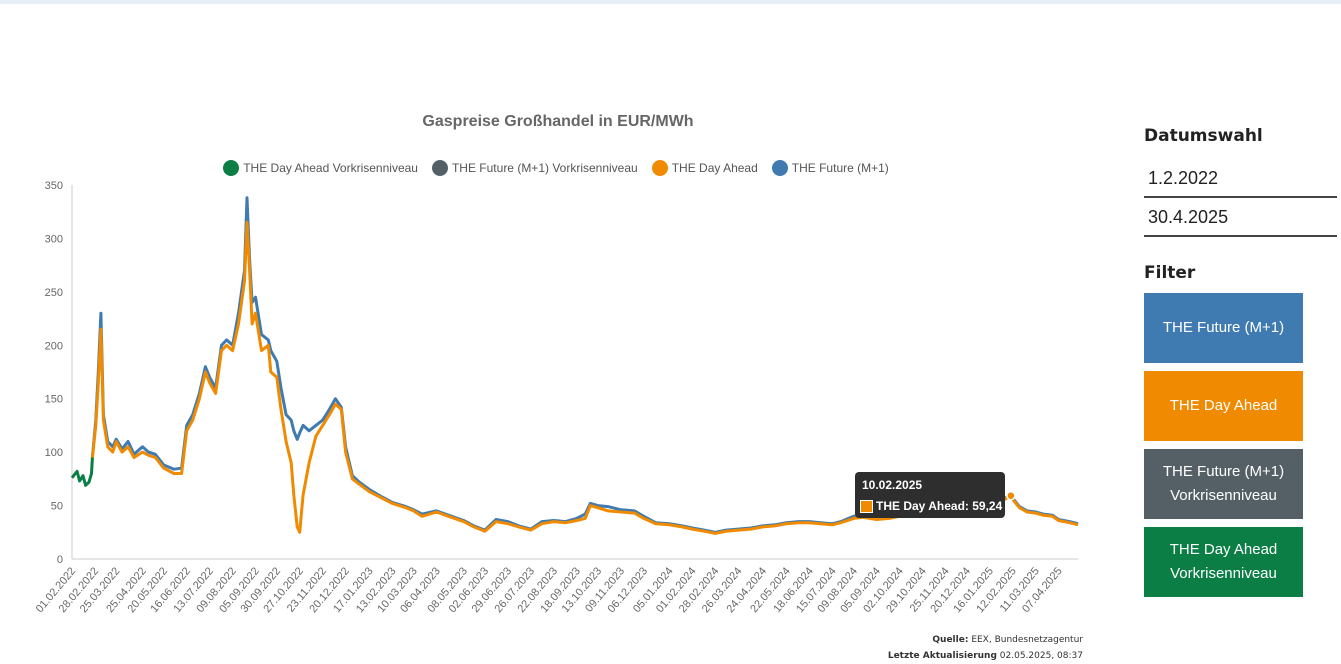 This screenshot has height=664, width=1341. Describe the element at coordinates (54, 186) in the screenshot. I see `y-tick-label: 350` at that location.